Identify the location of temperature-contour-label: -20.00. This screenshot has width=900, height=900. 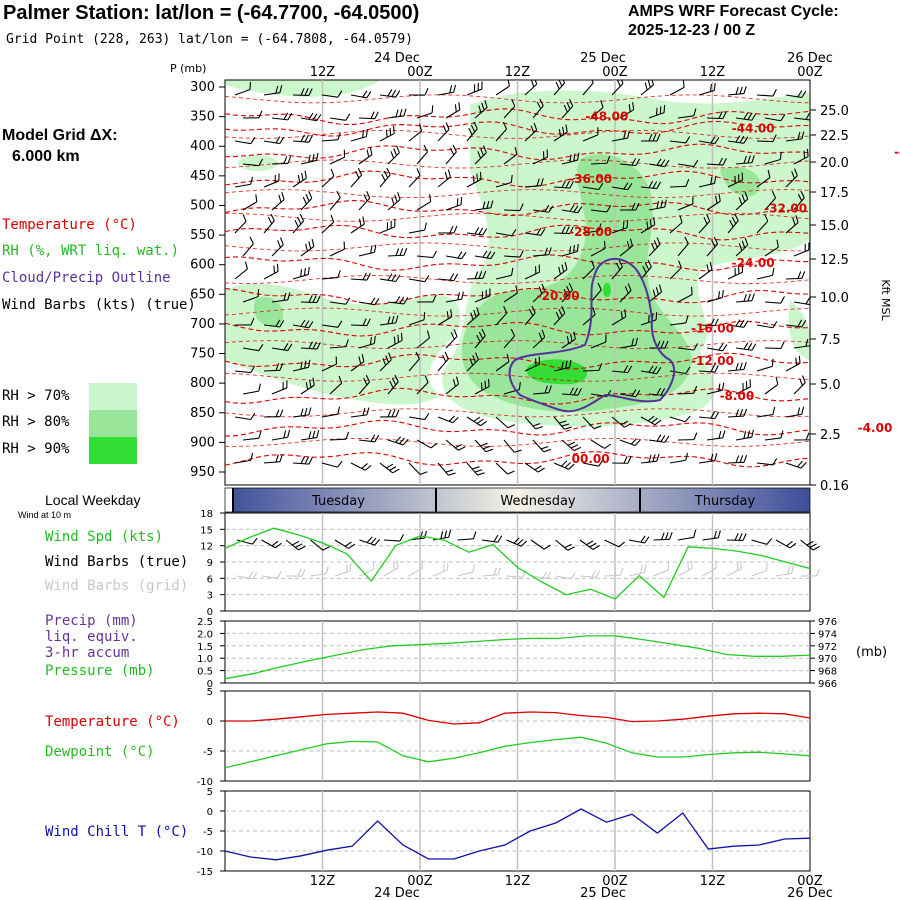
(558, 296).